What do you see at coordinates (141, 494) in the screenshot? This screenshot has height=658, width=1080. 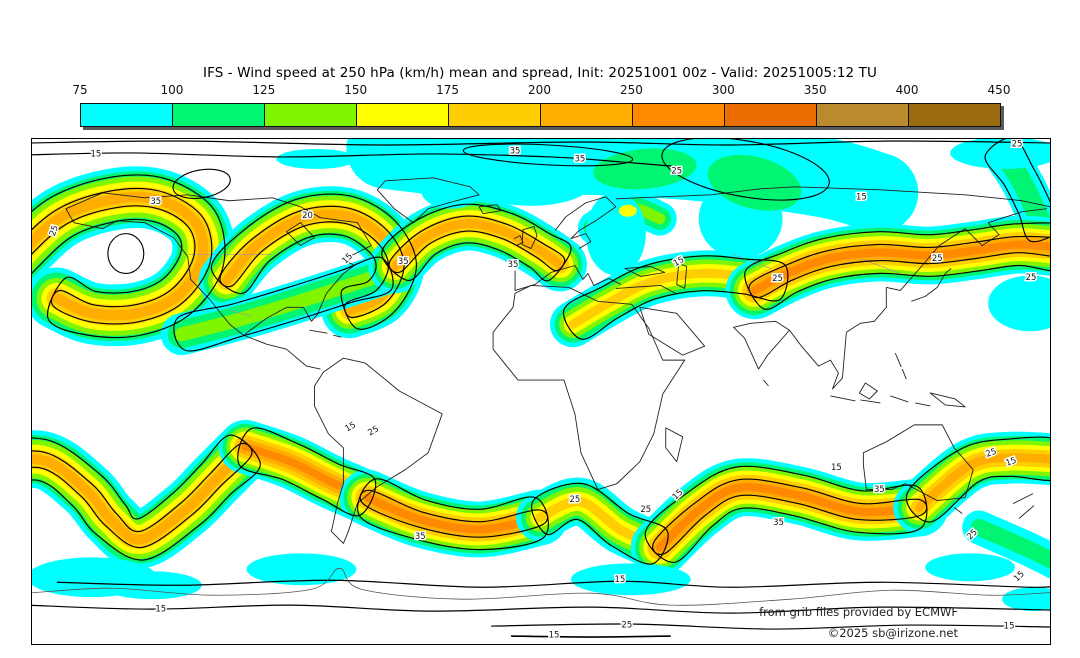 I see `jet-band-south-west-hook` at bounding box center [141, 494].